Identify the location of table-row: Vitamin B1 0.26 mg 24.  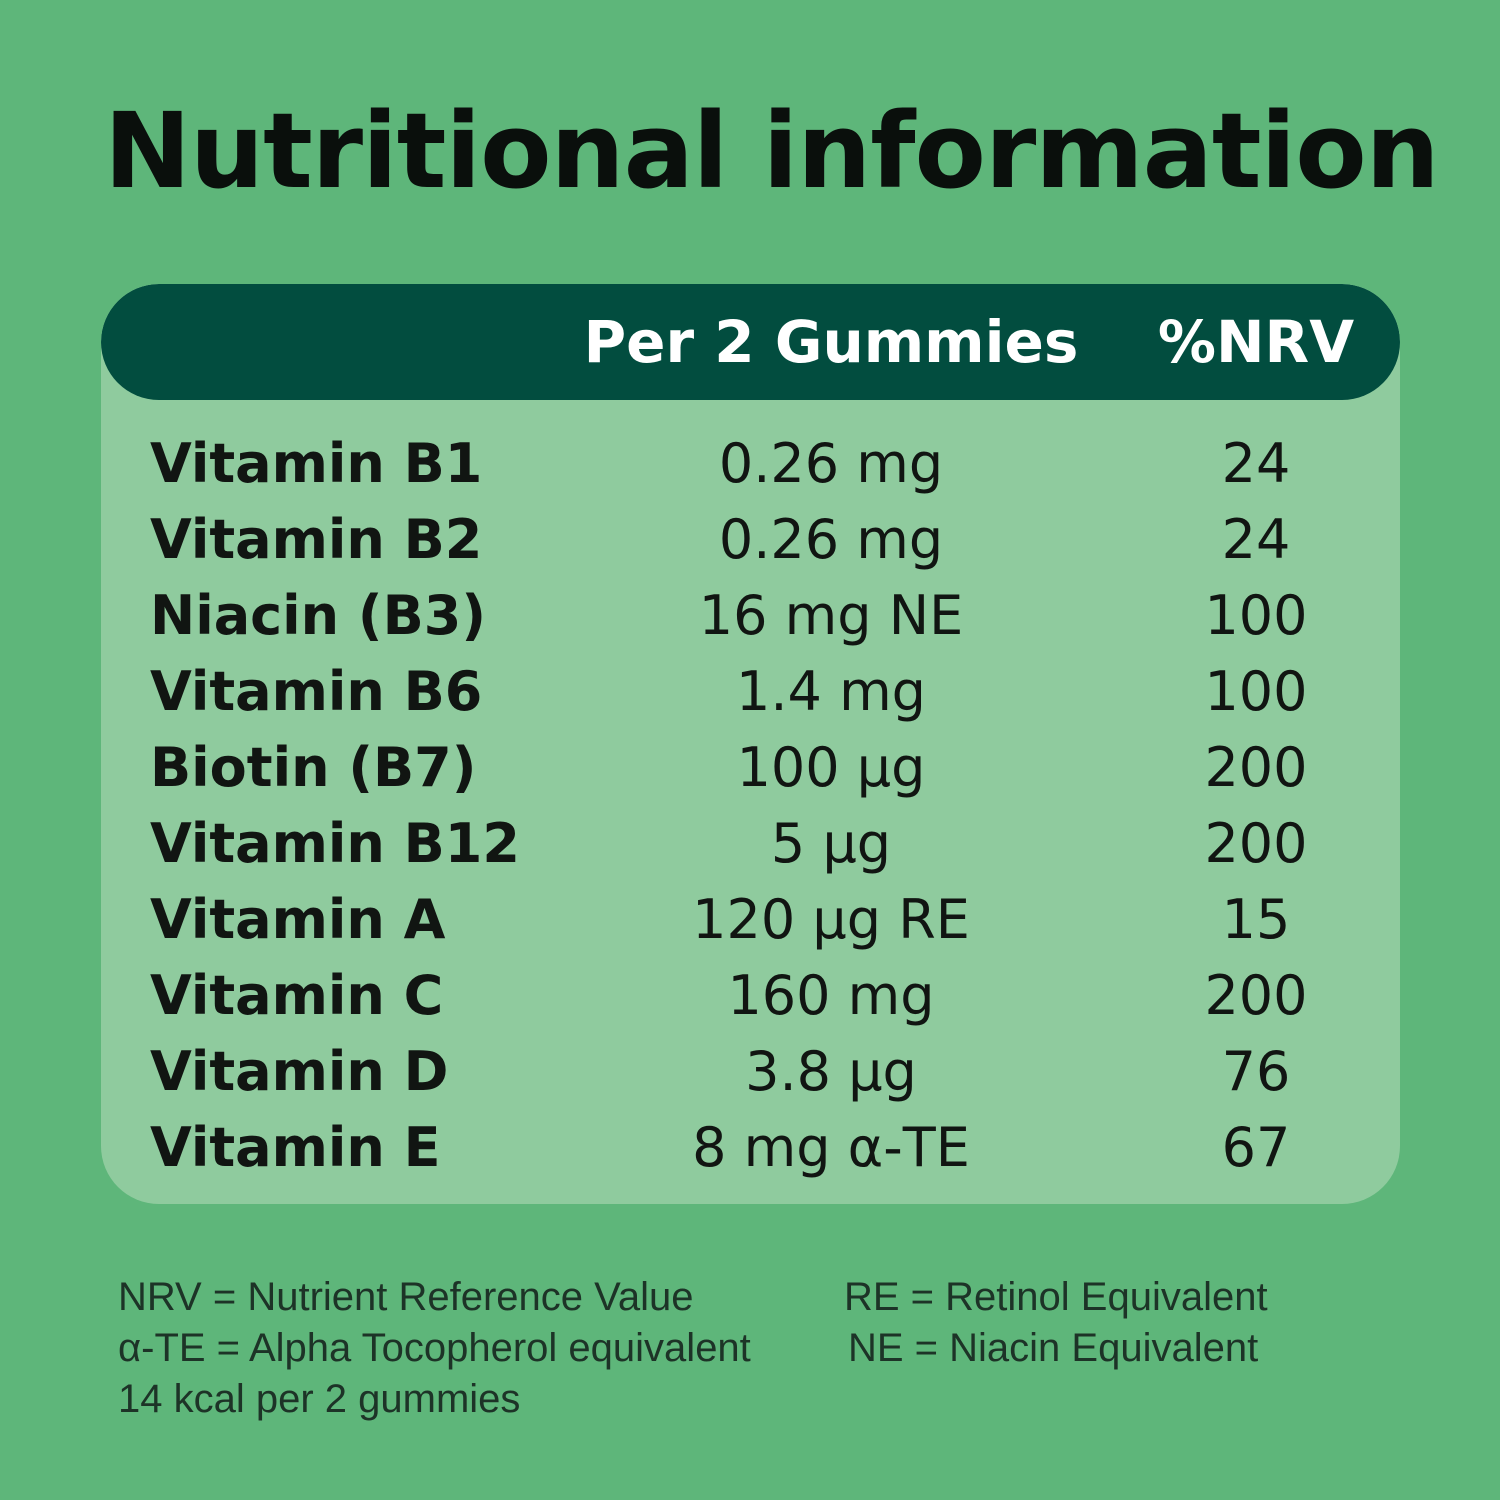
(750, 464).